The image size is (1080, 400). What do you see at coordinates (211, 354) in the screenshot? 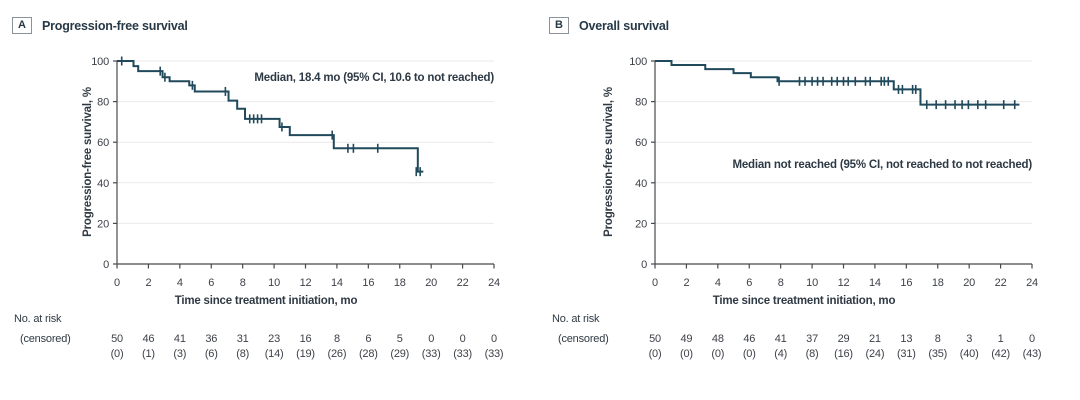
I see `at-risk-censored: (6)` at bounding box center [211, 354].